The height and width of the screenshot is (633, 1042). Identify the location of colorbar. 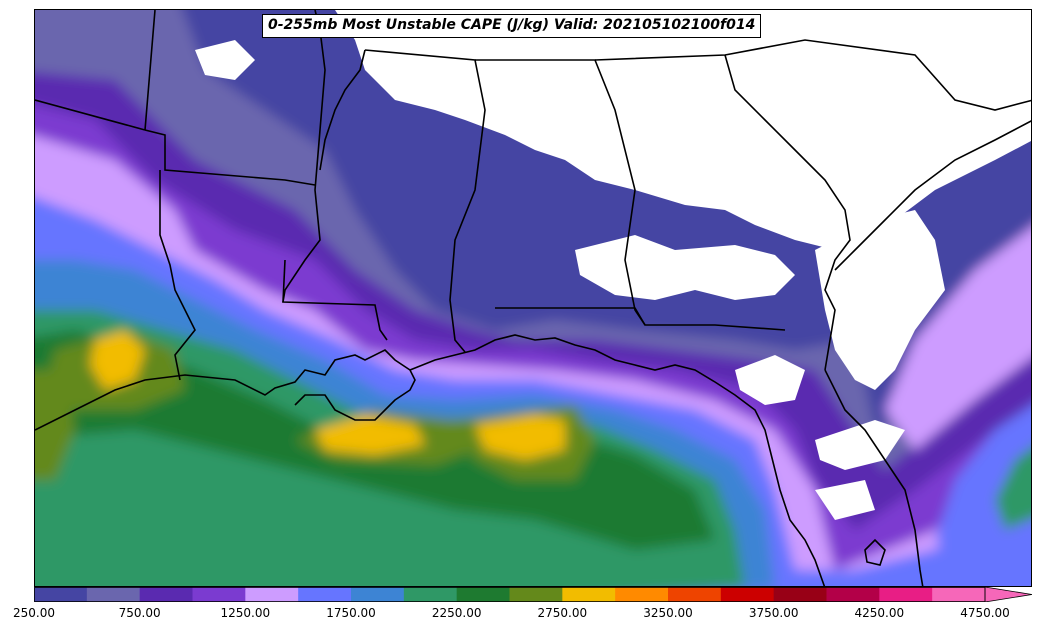
(533, 594).